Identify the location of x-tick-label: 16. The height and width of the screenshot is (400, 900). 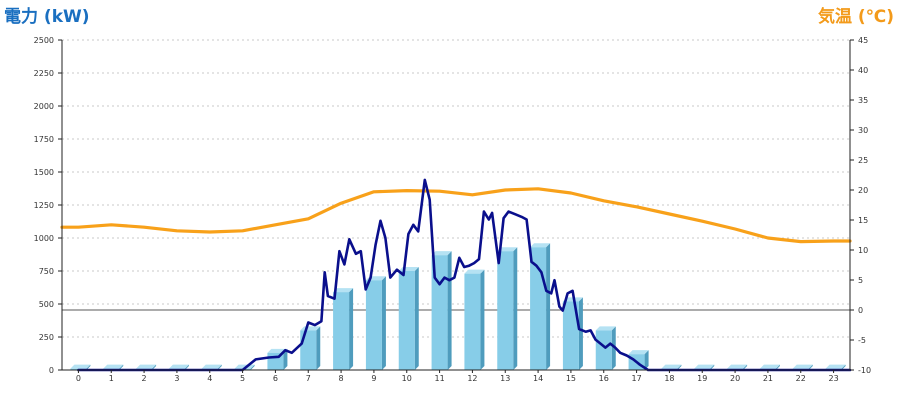
(604, 378).